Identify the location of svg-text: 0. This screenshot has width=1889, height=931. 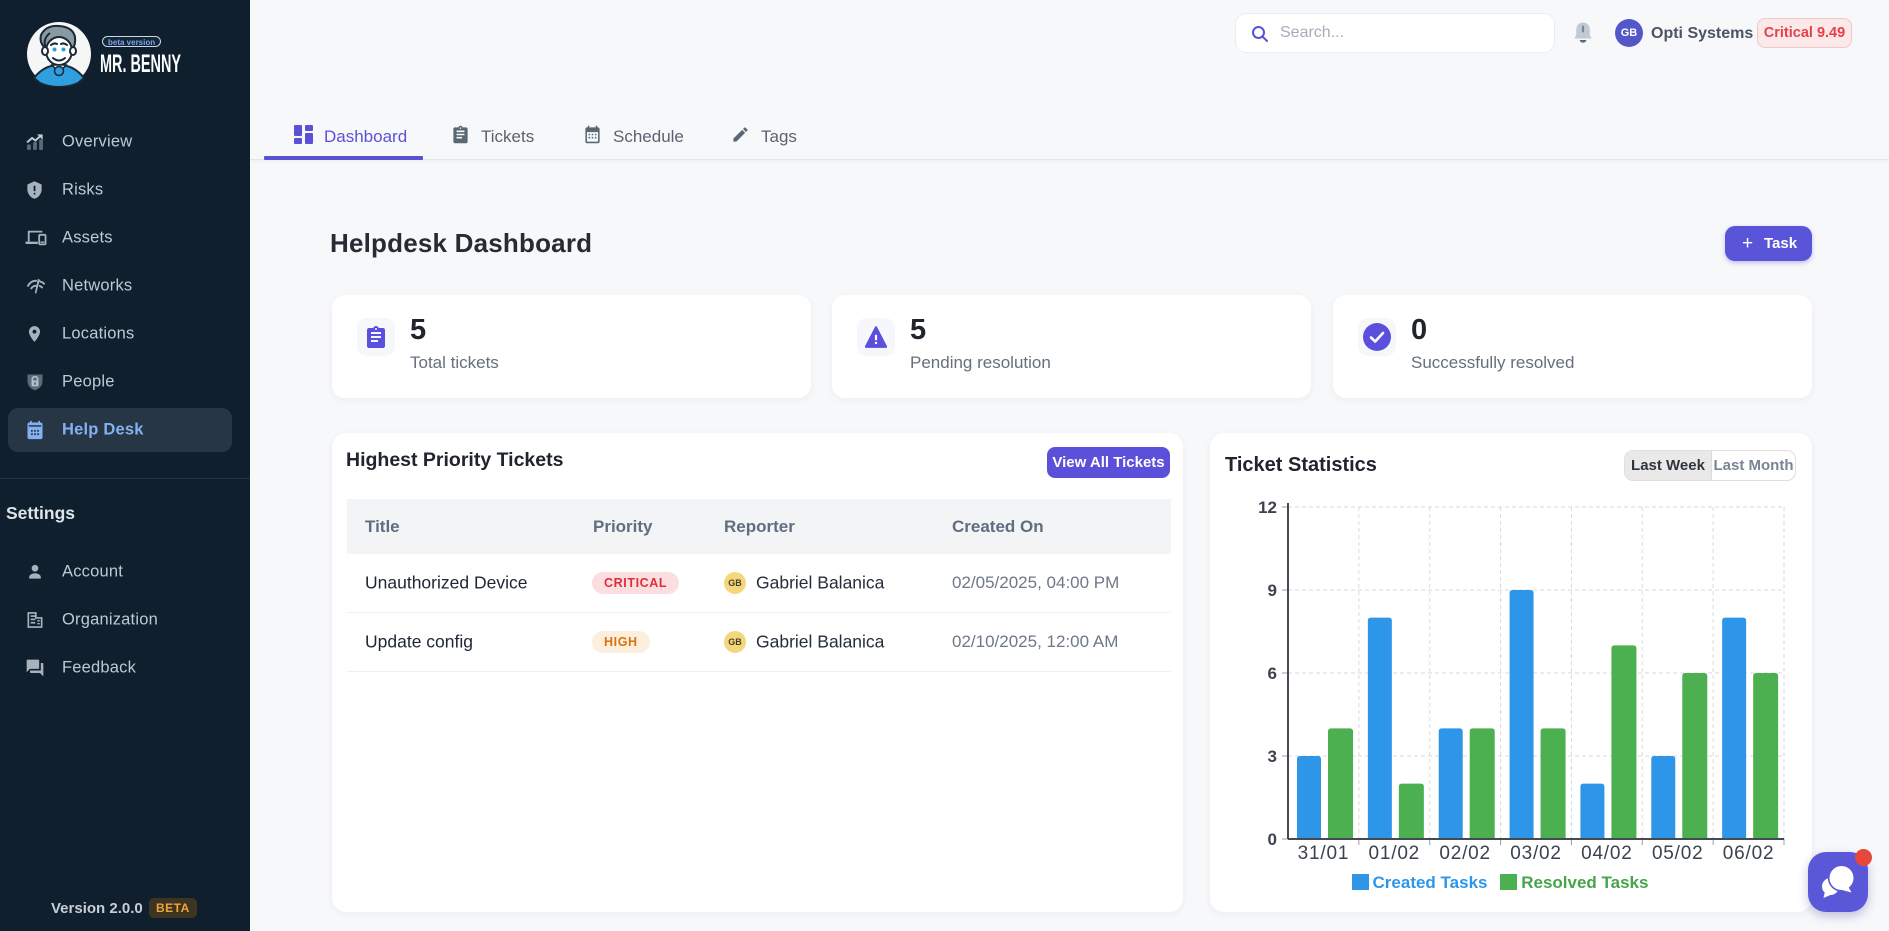
(1272, 839).